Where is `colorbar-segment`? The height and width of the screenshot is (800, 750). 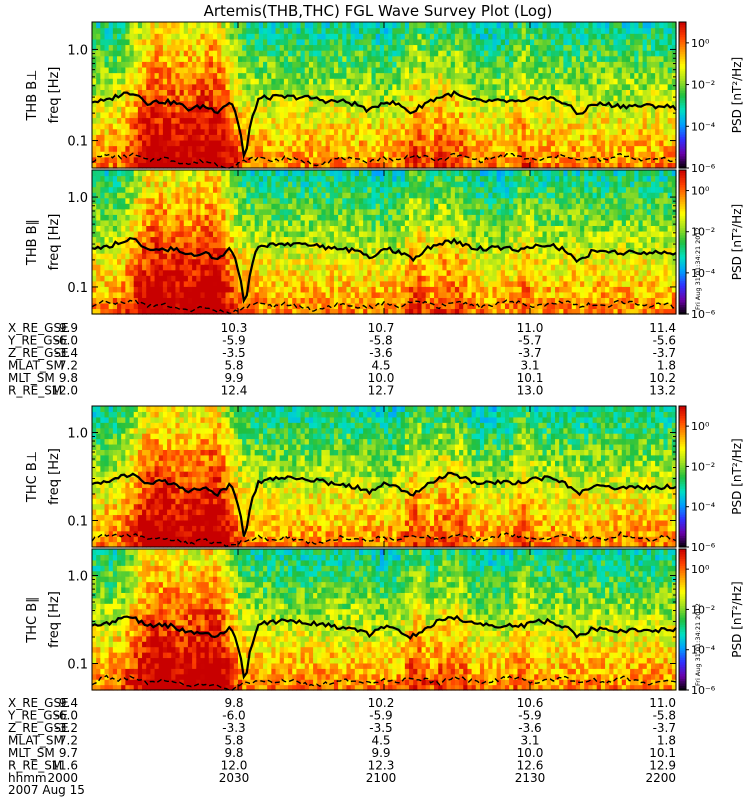
colorbar-segment is located at coordinates (682, 109).